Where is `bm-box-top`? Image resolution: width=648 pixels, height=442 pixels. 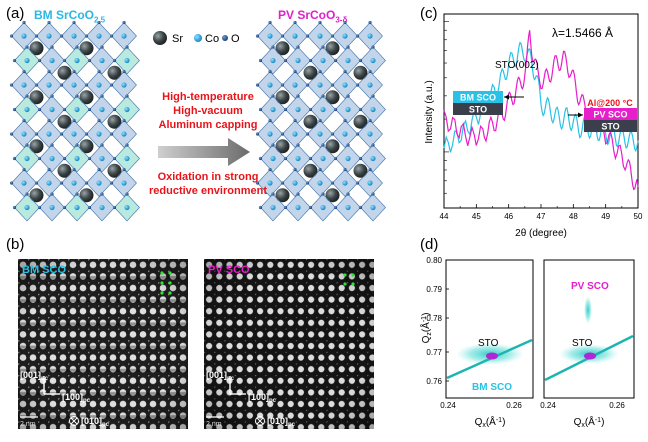 bm-box-top is located at coordinates (478, 97).